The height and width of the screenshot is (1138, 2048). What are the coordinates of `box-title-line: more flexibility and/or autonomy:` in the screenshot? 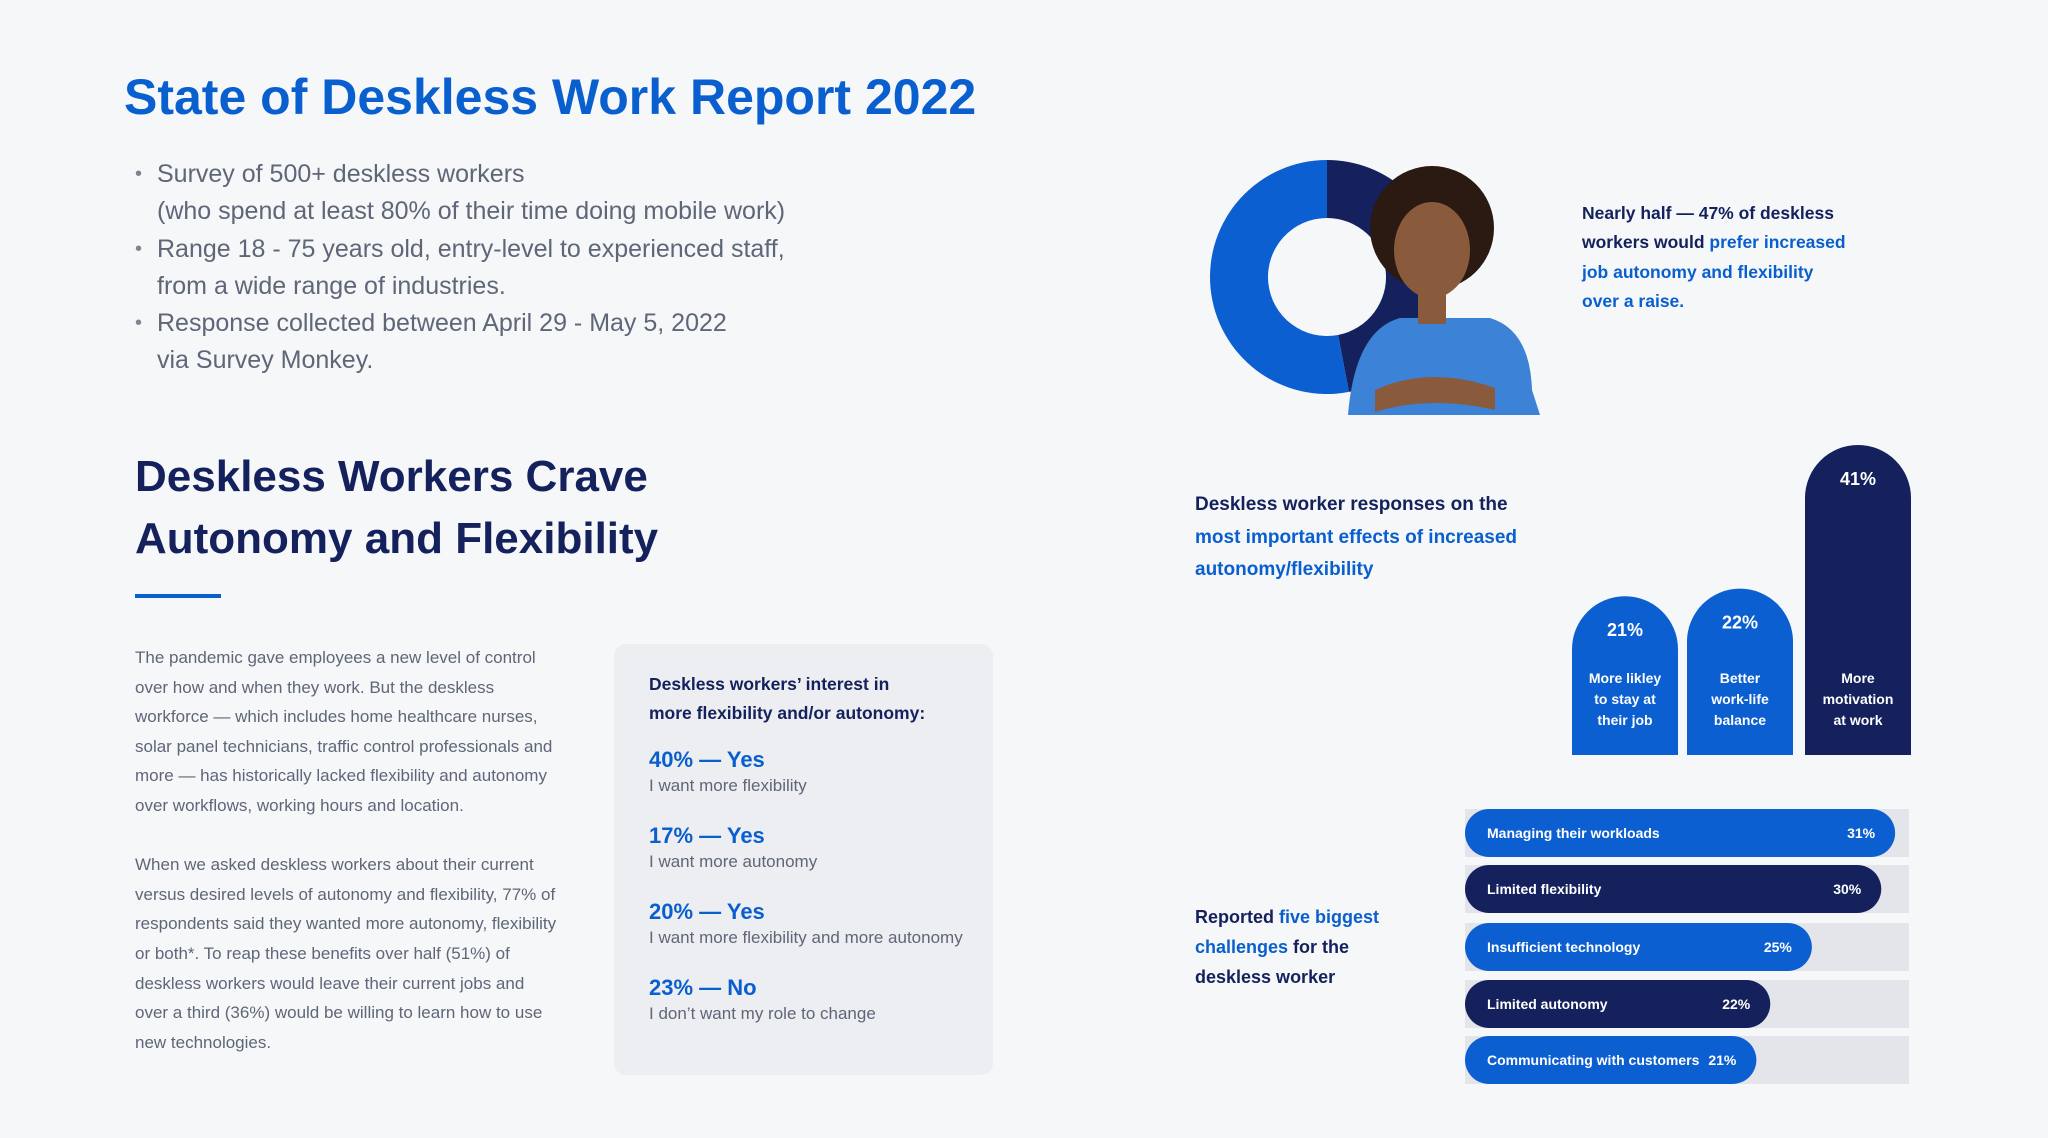 It's located at (787, 713).